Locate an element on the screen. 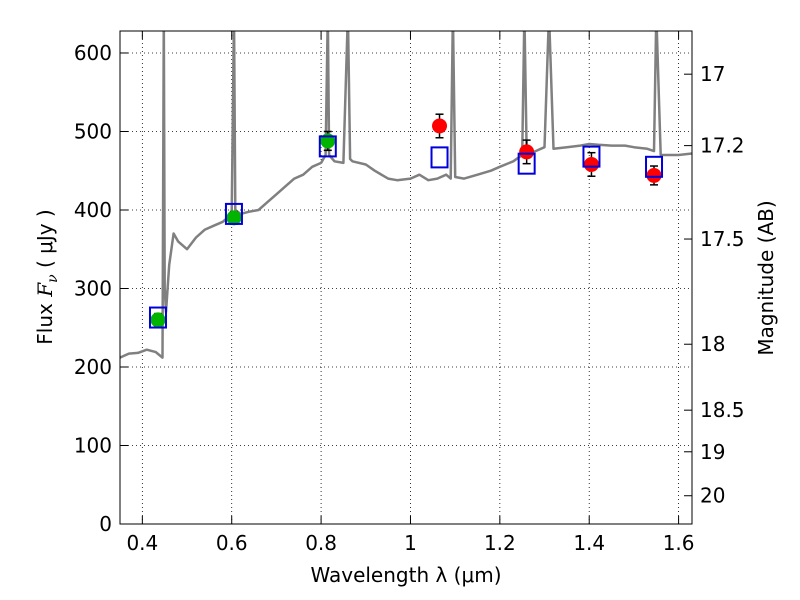 The image size is (800, 600). y-tick-label: 200 is located at coordinates (93, 367).